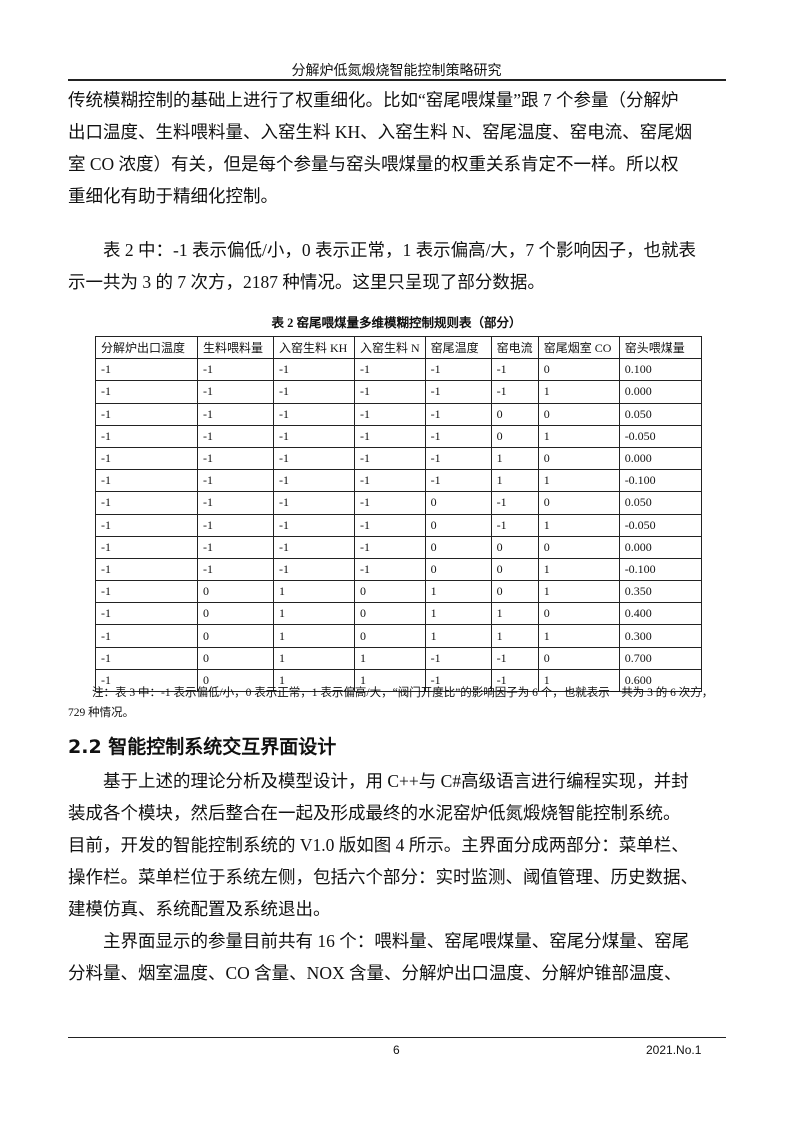 This screenshot has width=793, height=1122. I want to click on issue-number: 2021.No.1, so click(674, 1050).